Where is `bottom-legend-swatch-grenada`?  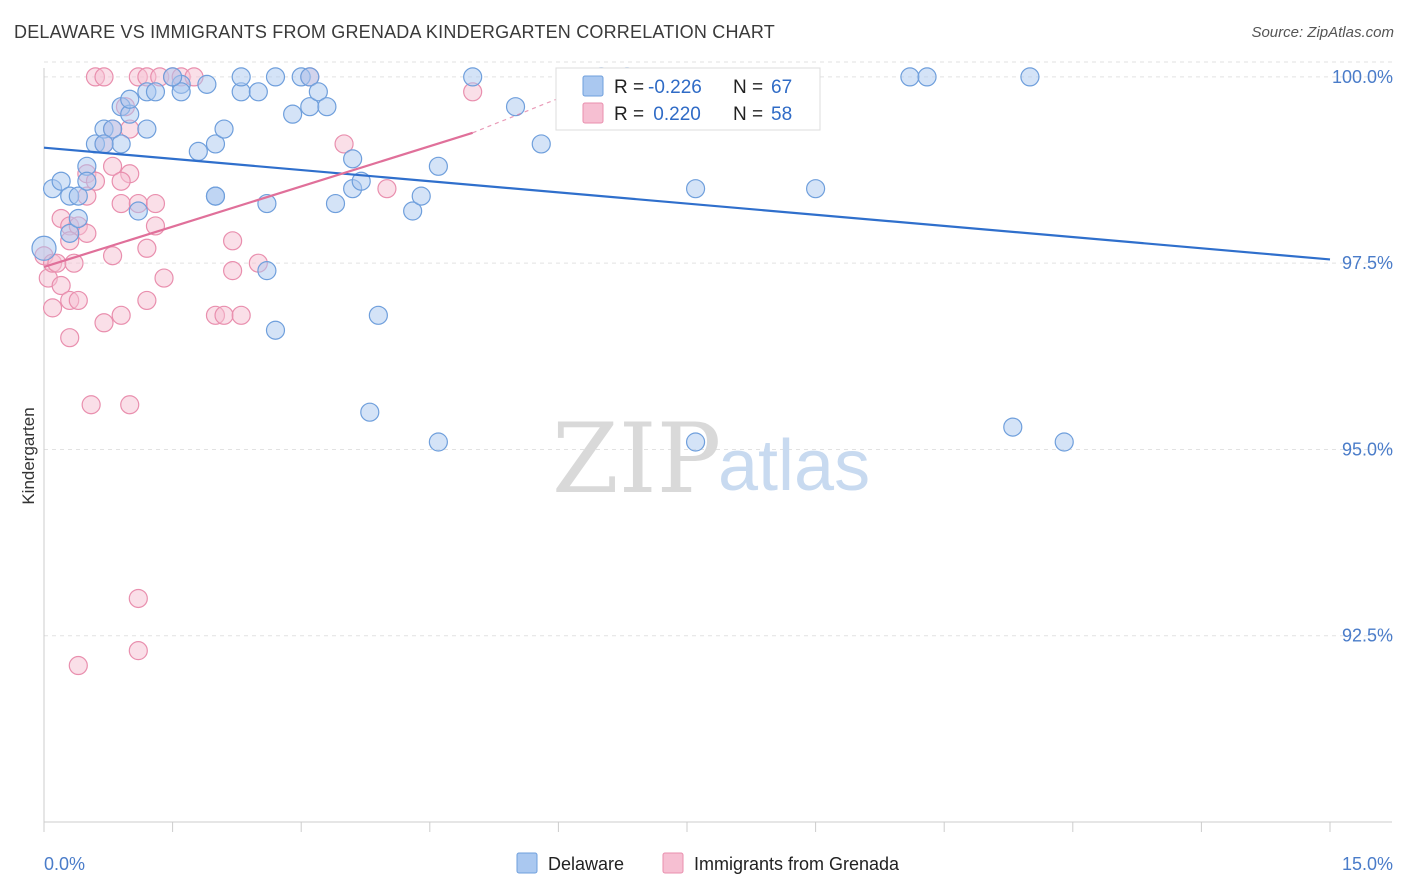
bottom-legend-swatch-grenada is located at coordinates (673, 863).